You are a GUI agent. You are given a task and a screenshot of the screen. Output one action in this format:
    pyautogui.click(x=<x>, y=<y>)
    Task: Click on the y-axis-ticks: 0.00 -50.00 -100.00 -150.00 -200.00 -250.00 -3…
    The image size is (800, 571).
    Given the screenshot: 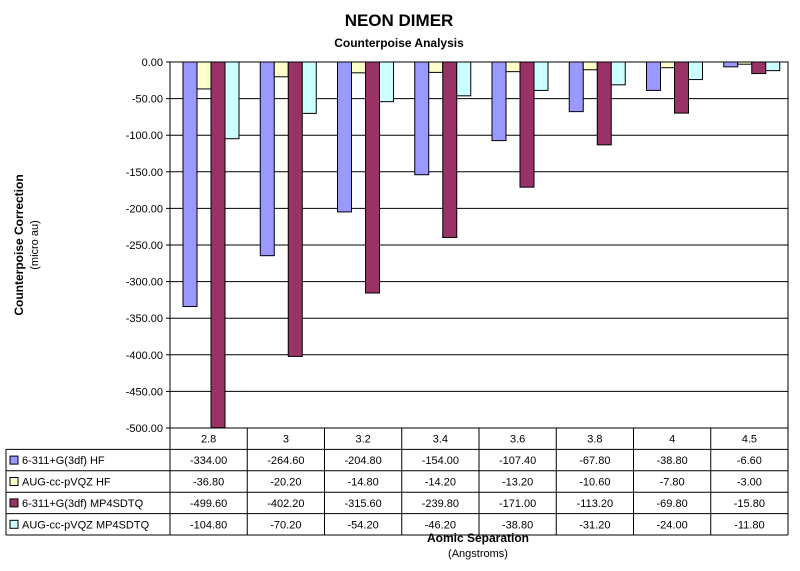 What is the action you would take?
    pyautogui.click(x=148, y=246)
    